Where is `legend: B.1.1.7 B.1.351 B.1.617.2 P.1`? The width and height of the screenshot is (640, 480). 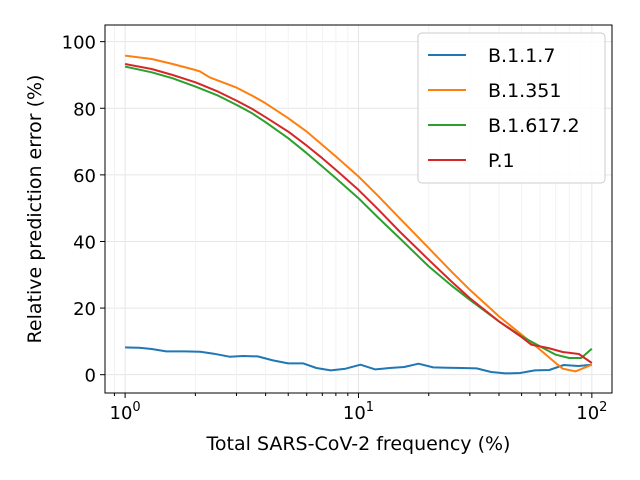 legend: B.1.1.7 B.1.351 B.1.617.2 P.1 is located at coordinates (511, 108).